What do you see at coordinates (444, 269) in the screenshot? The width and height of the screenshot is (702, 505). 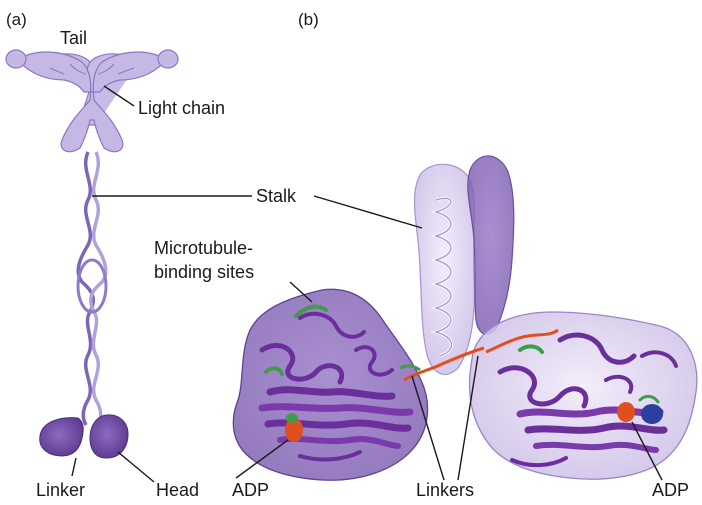 I see `stalk-surface-light` at bounding box center [444, 269].